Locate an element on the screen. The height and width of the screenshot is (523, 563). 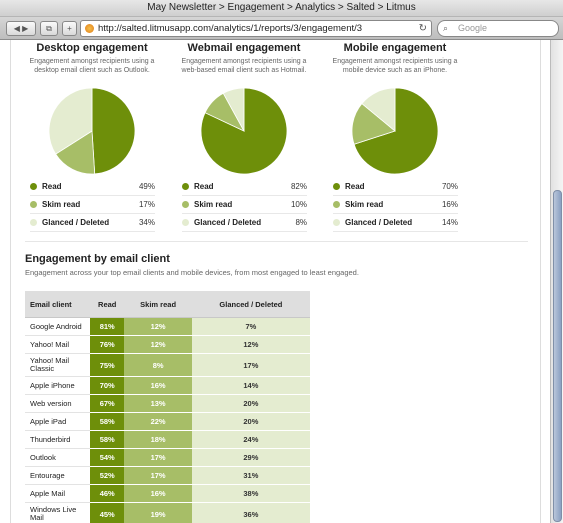
webmail-legend: Read 82% Skim read 10% Glanced / Deleted 8% is located at coordinates (244, 205).